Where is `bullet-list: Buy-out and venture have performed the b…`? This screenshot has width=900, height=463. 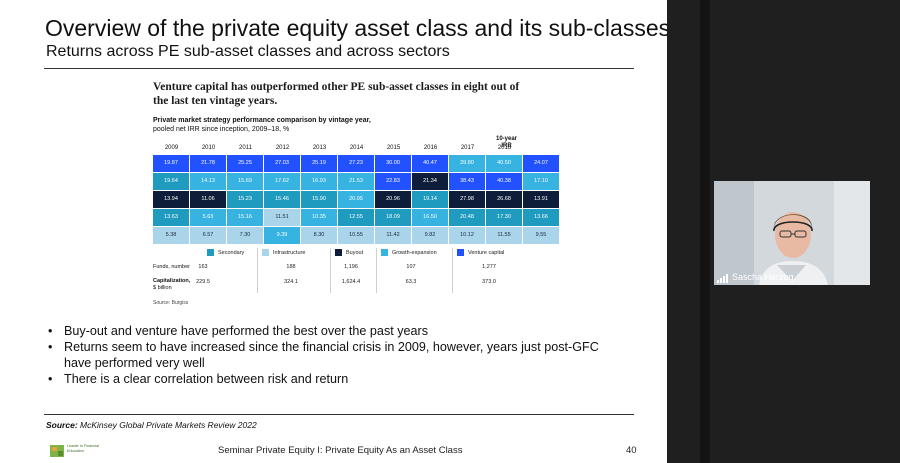
bullet-list: Buy-out and venture have performed the b… is located at coordinates (336, 355).